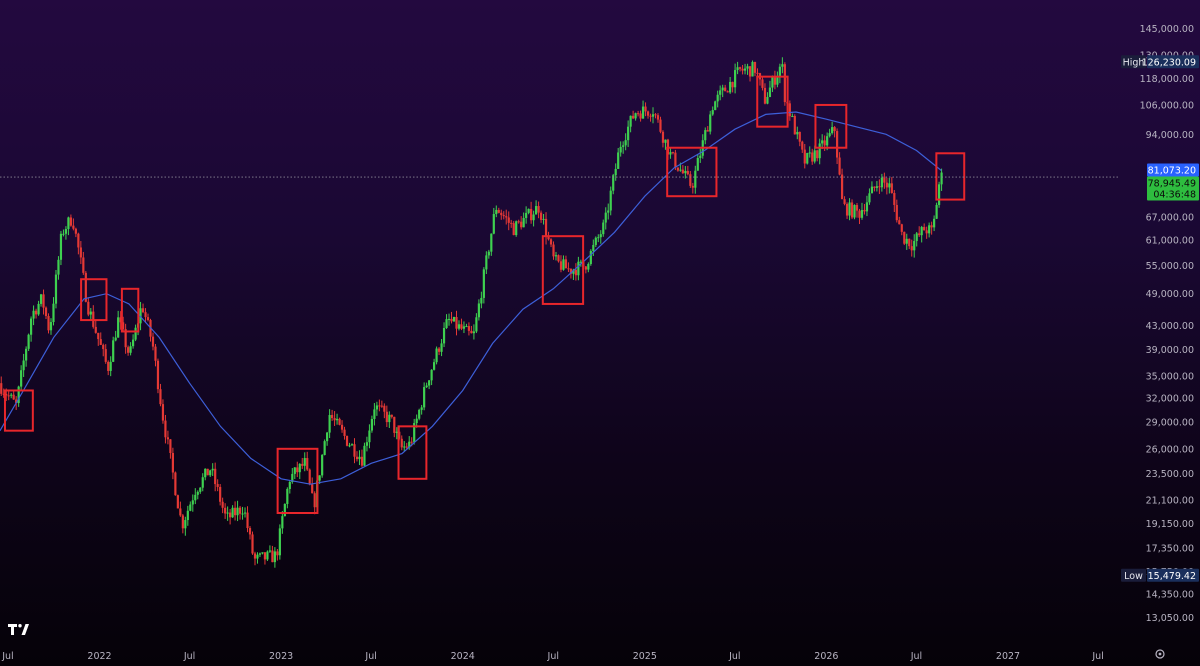  I want to click on y-tick-label: 67,000.00, so click(1170, 218).